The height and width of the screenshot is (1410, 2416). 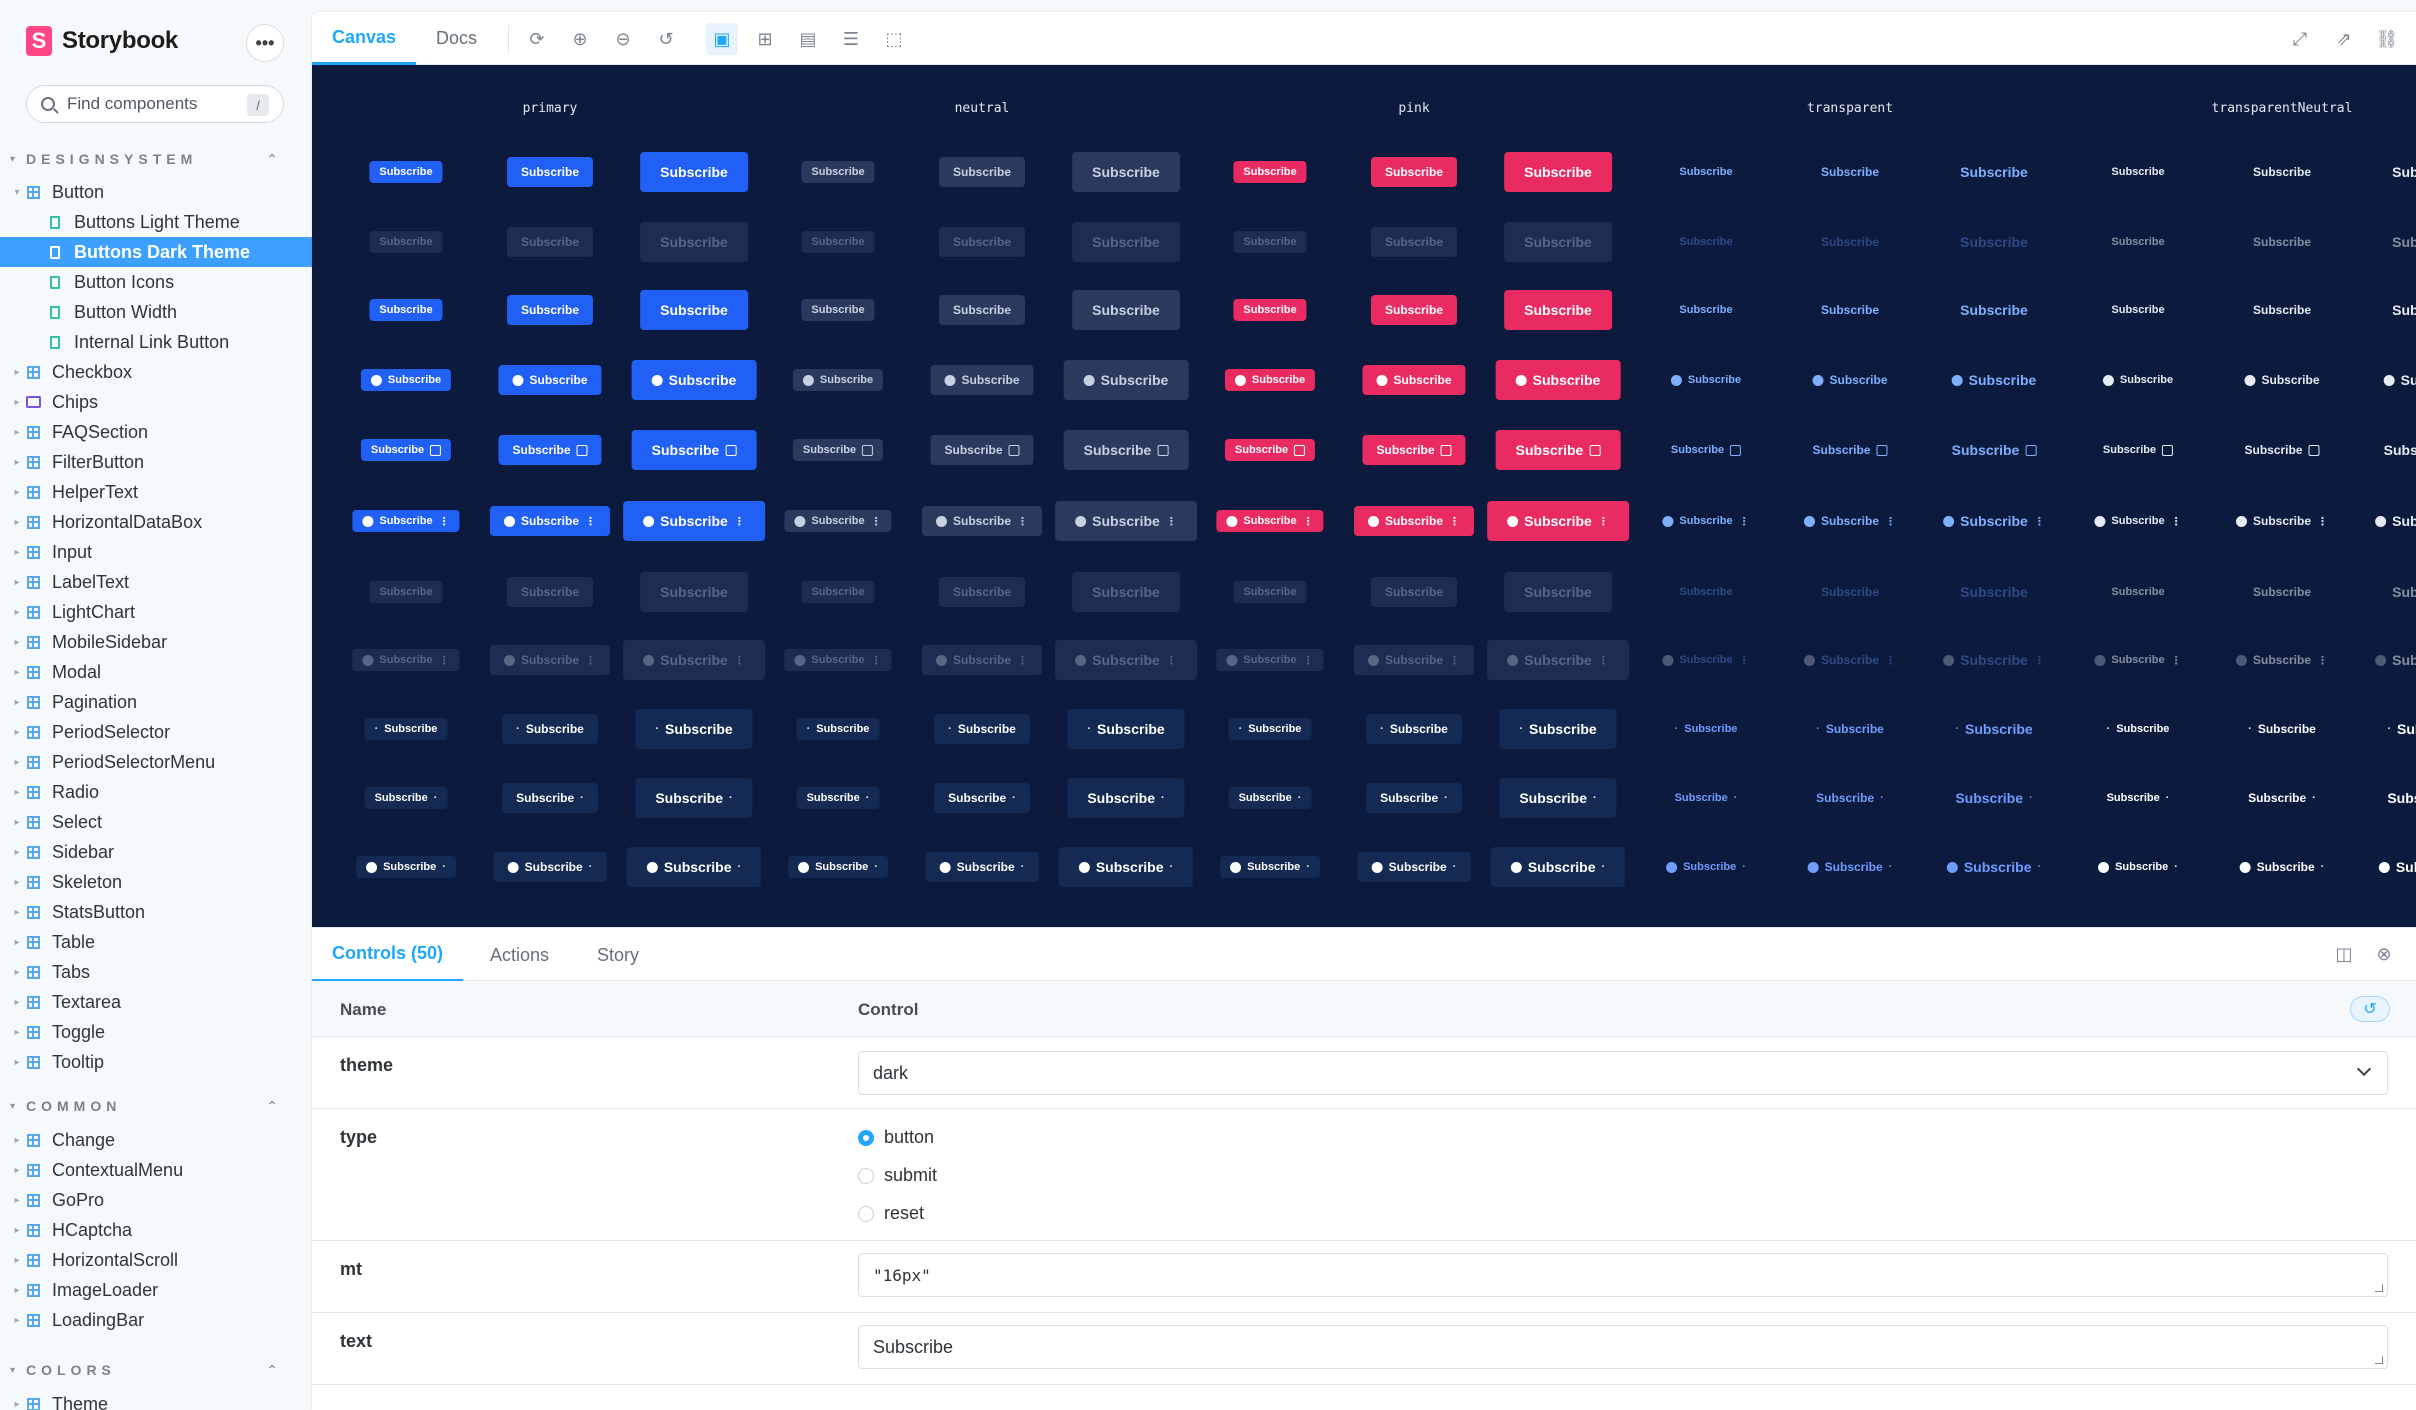 What do you see at coordinates (2344, 38) in the screenshot?
I see `open-new-tab-icon: ⇗` at bounding box center [2344, 38].